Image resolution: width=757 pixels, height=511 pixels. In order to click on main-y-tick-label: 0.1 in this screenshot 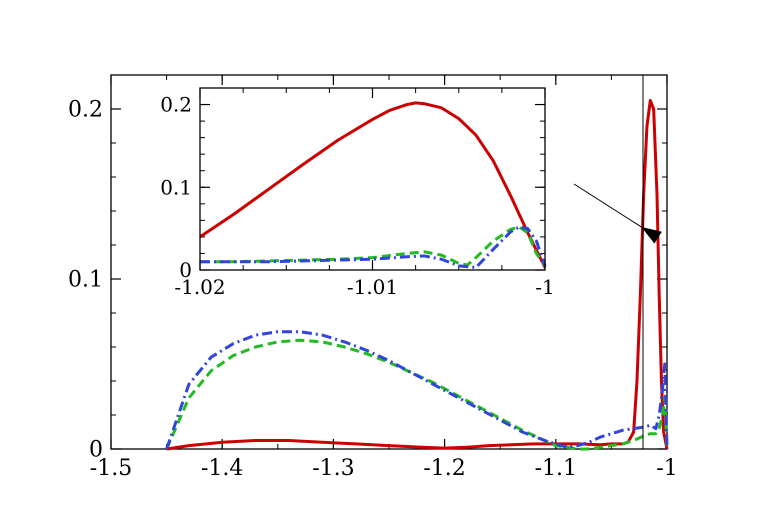, I will do `click(85, 280)`.